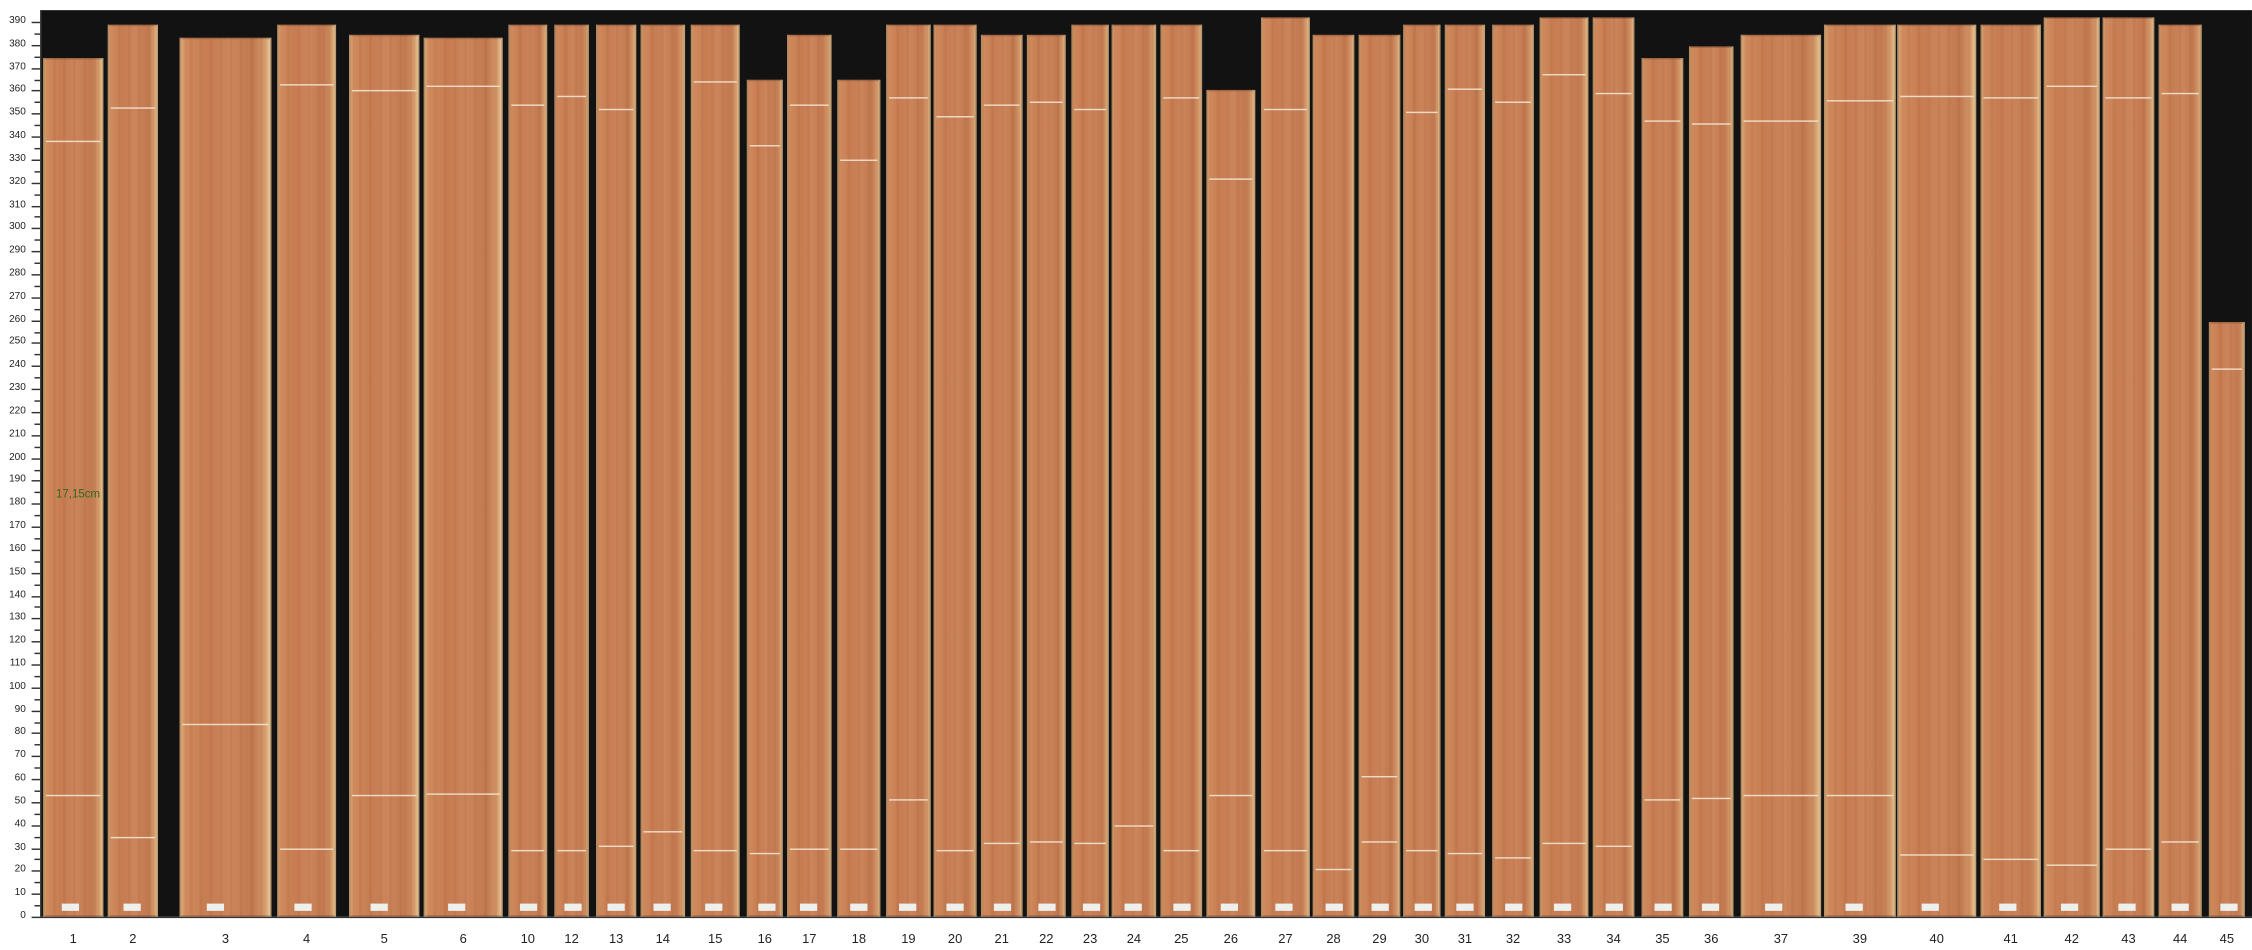 Image resolution: width=2252 pixels, height=950 pixels. What do you see at coordinates (2071, 938) in the screenshot?
I see `board-number-label: 42` at bounding box center [2071, 938].